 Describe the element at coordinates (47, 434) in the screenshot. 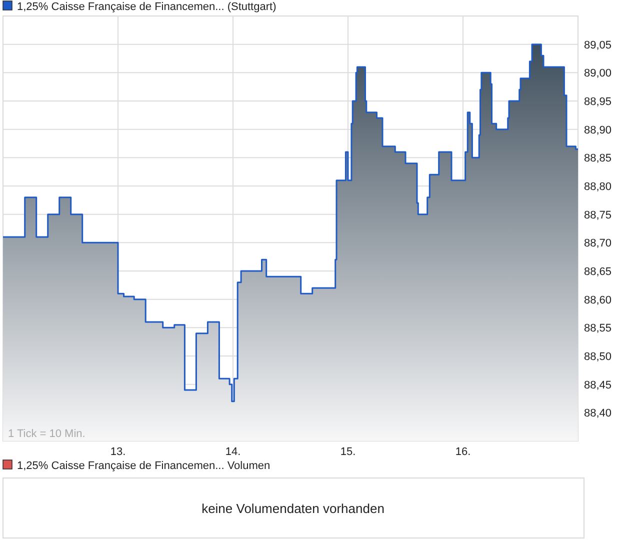

I see `annotation: 1 Tick = 10 Min.` at that location.